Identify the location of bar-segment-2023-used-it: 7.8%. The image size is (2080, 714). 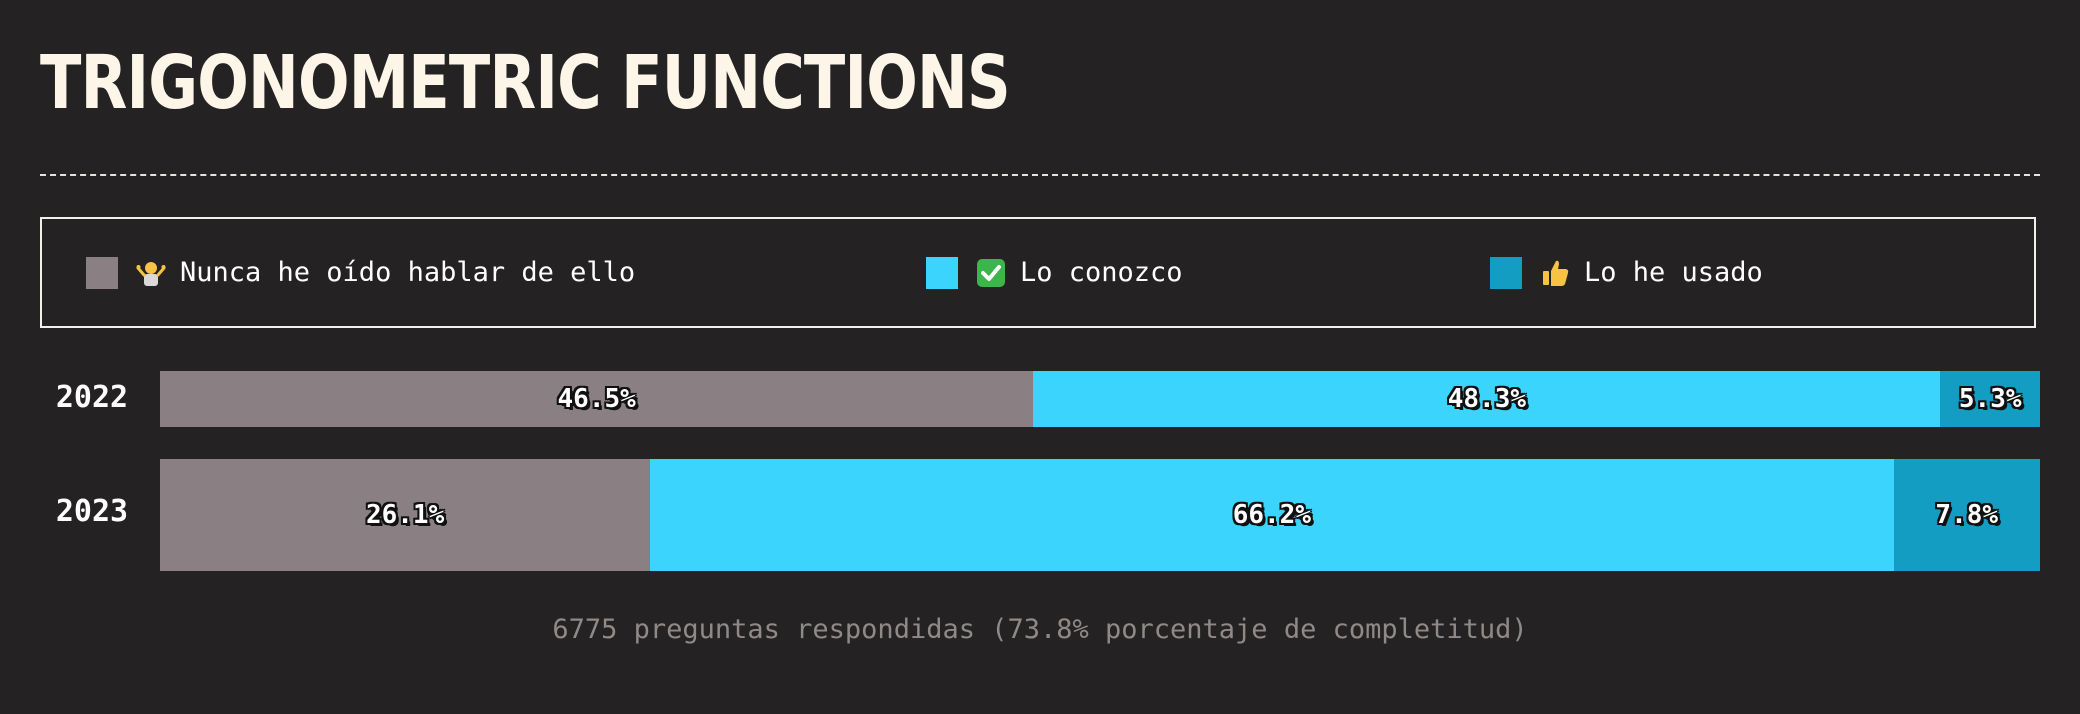
(1966, 515).